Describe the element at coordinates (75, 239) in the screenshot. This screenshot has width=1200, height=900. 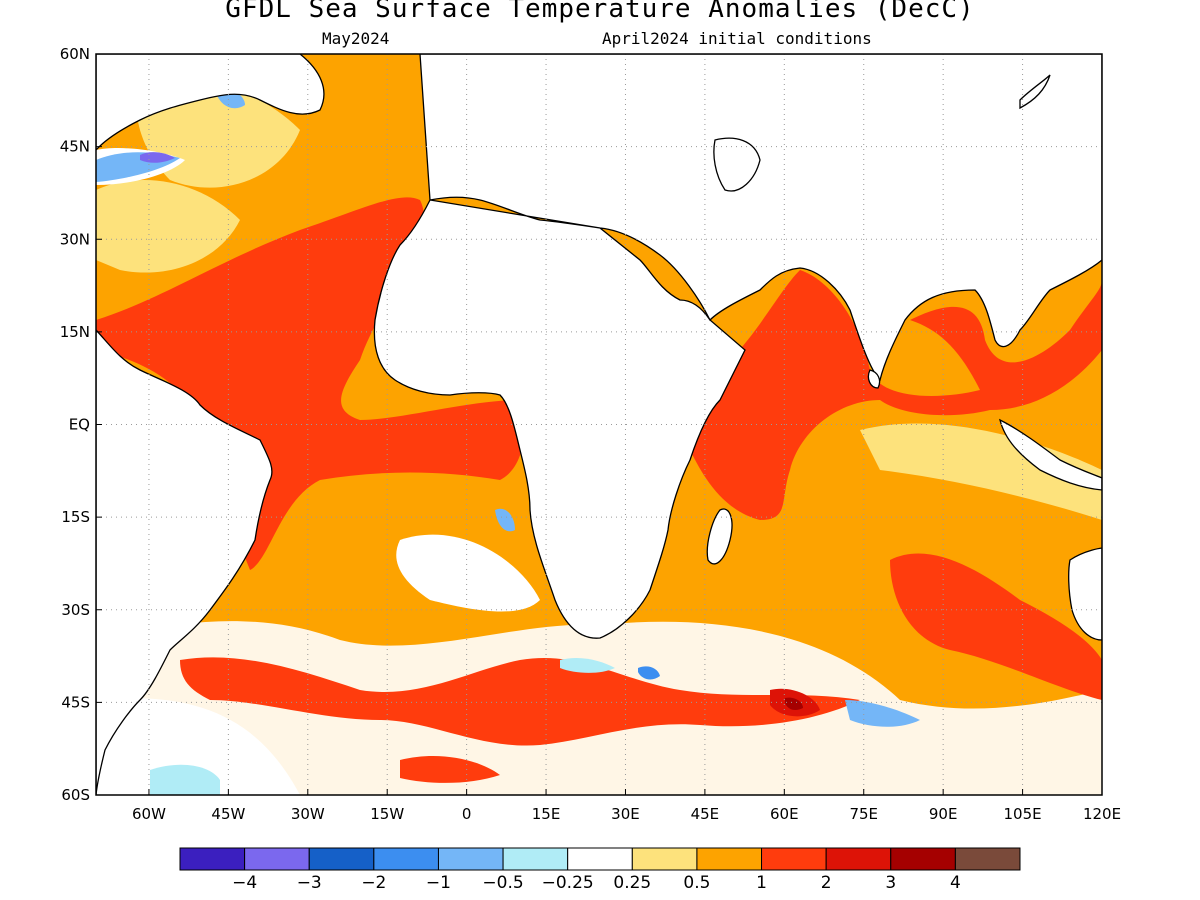
I see `lat-tick-label: 30N` at that location.